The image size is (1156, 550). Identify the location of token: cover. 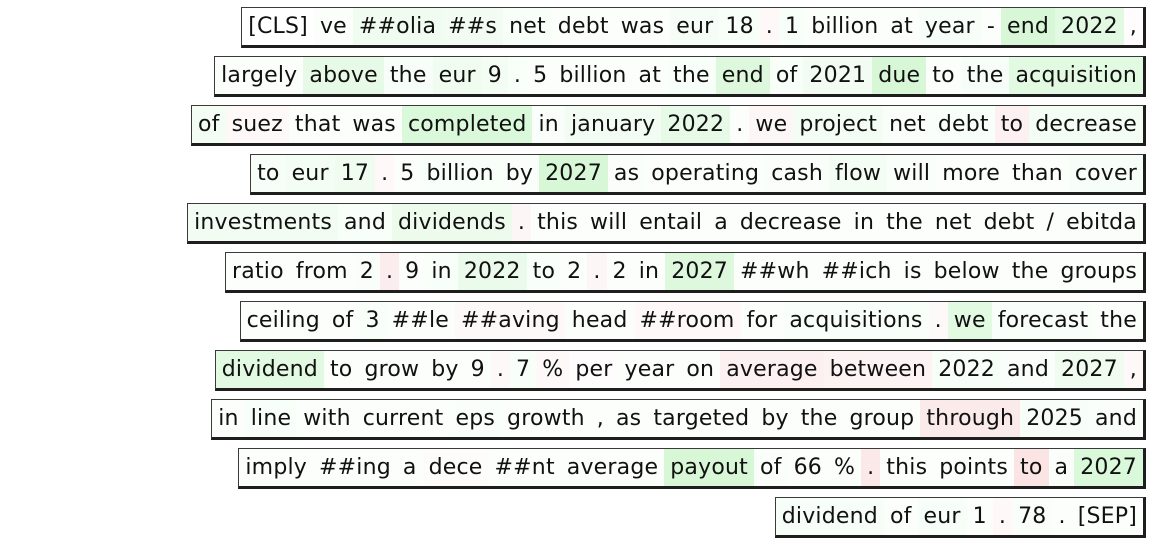
(1105, 173).